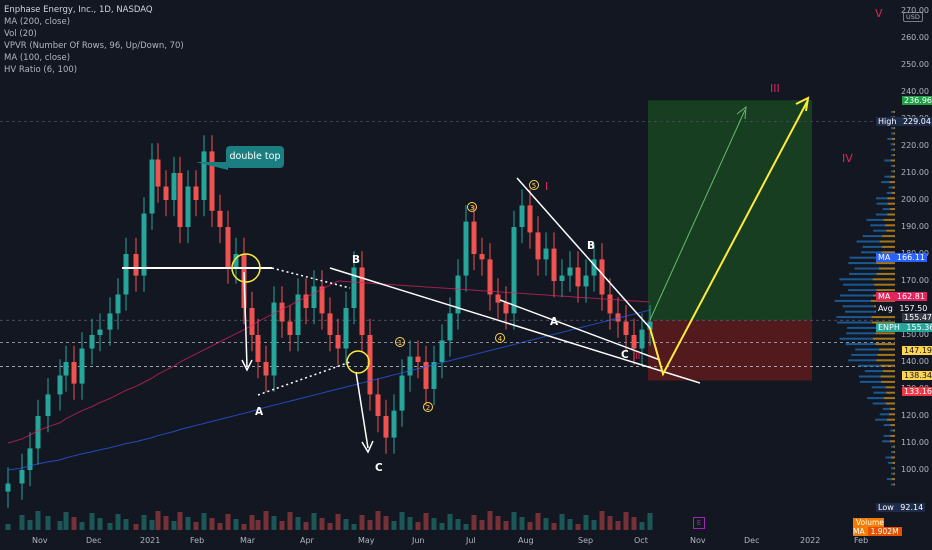 The image size is (932, 550). I want to click on y-tick-label: 260.00, so click(915, 37).